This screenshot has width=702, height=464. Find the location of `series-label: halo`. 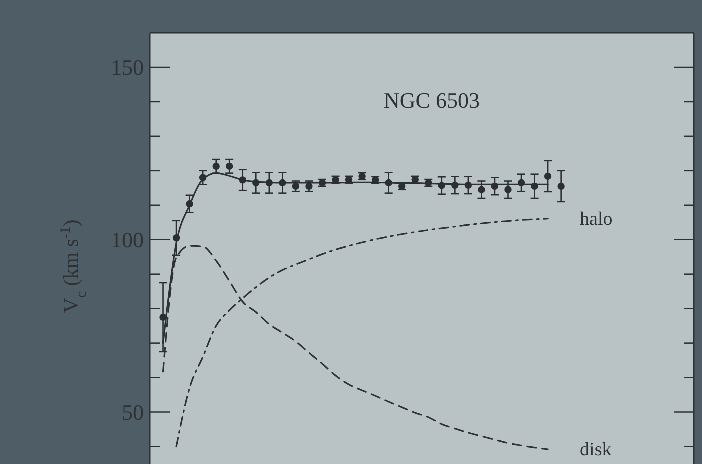

series-label: halo is located at coordinates (596, 219).